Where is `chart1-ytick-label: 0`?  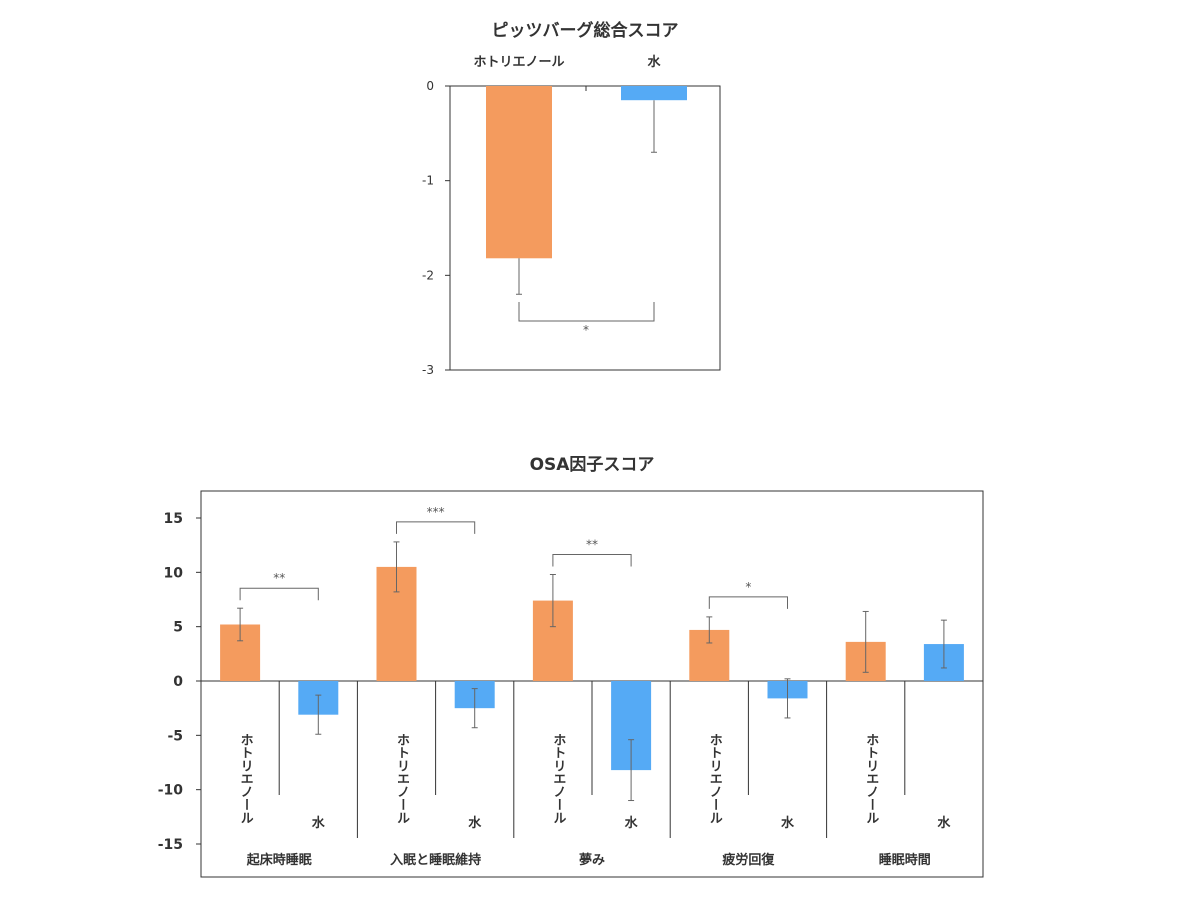
chart1-ytick-label: 0 is located at coordinates (430, 86).